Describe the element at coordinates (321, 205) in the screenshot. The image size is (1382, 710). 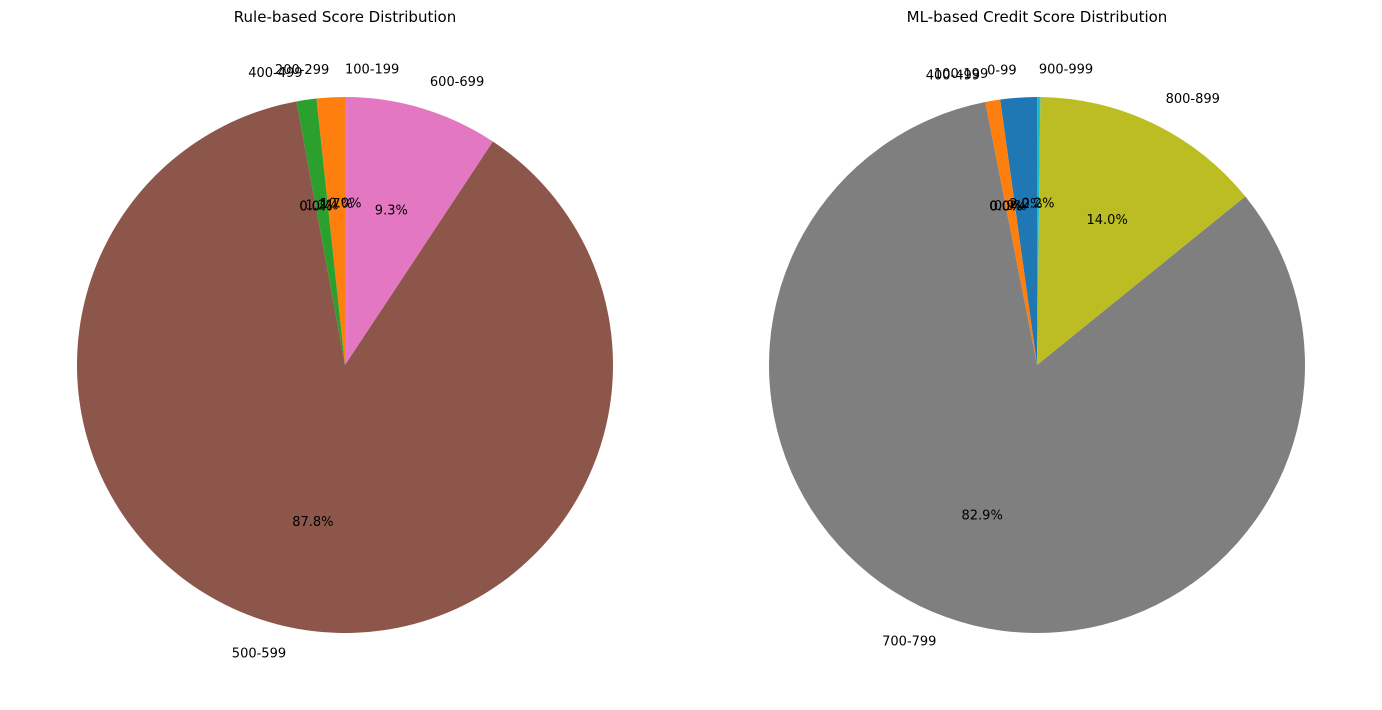
I see `rule-based-pct-label-2: 1.2%` at that location.